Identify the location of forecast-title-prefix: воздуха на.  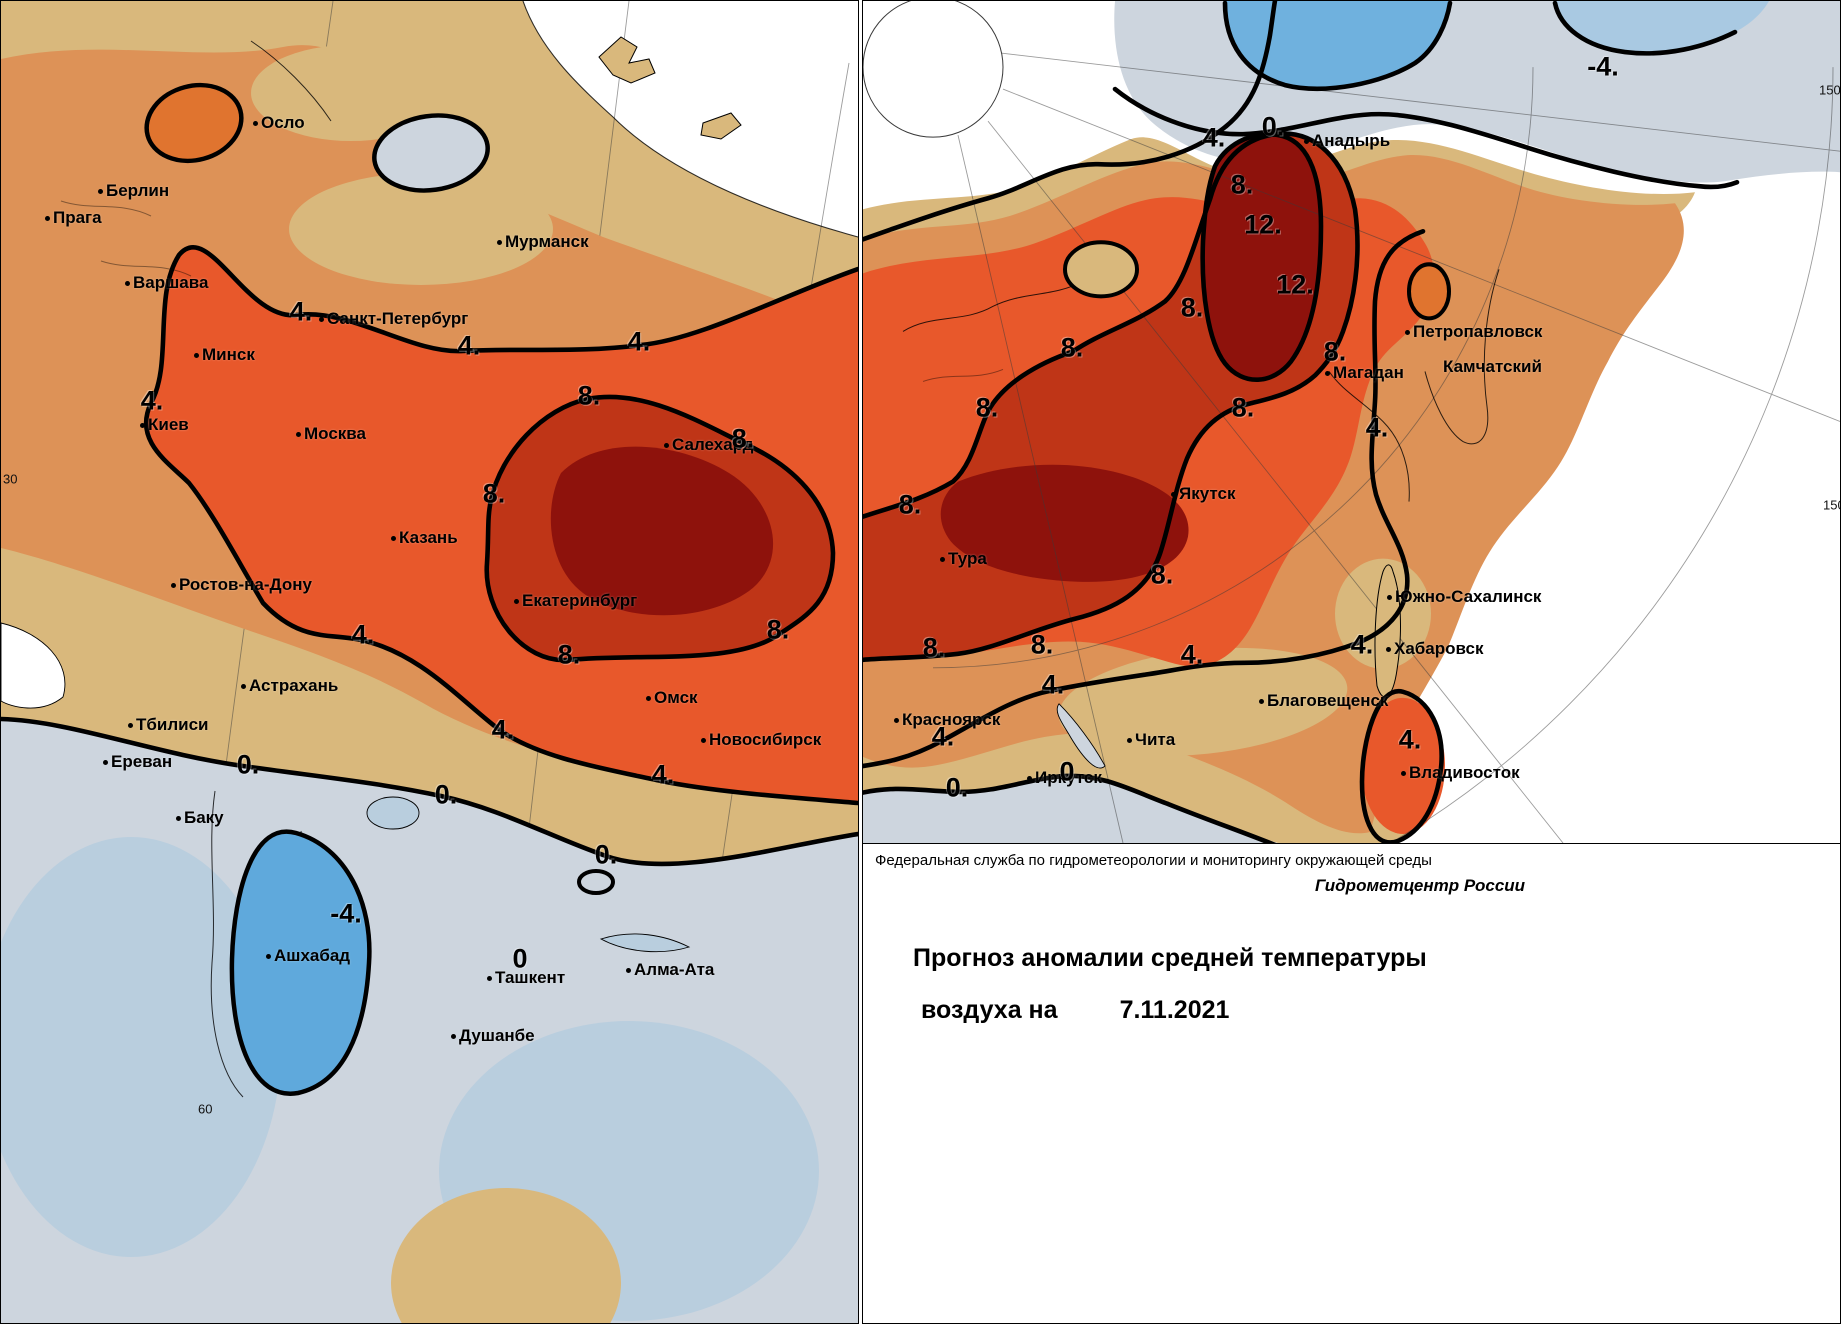
(989, 1010).